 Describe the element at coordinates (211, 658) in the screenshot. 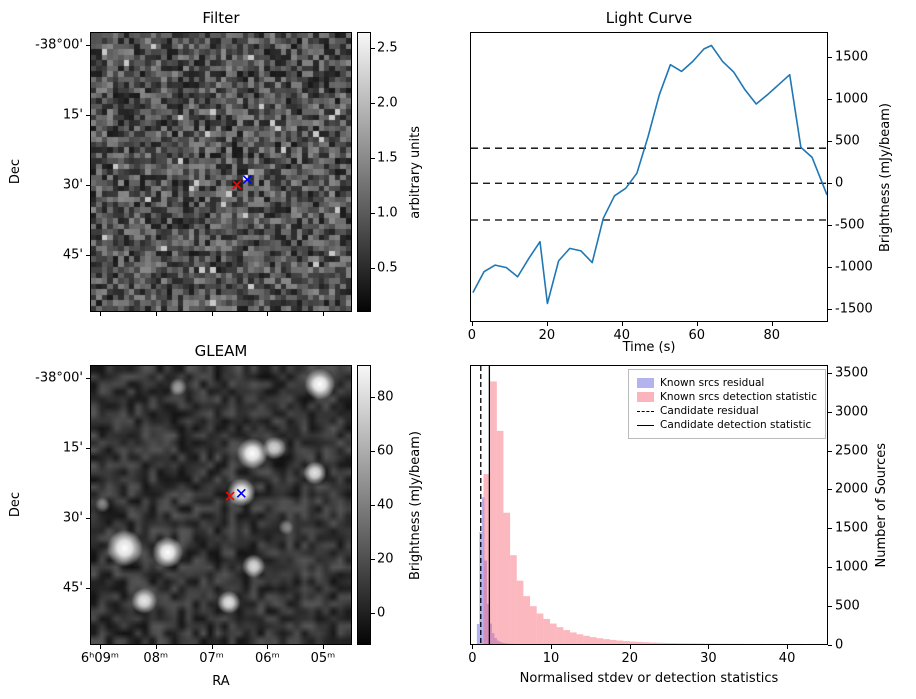

I see `ra-tick-label: 07ᵐ` at that location.